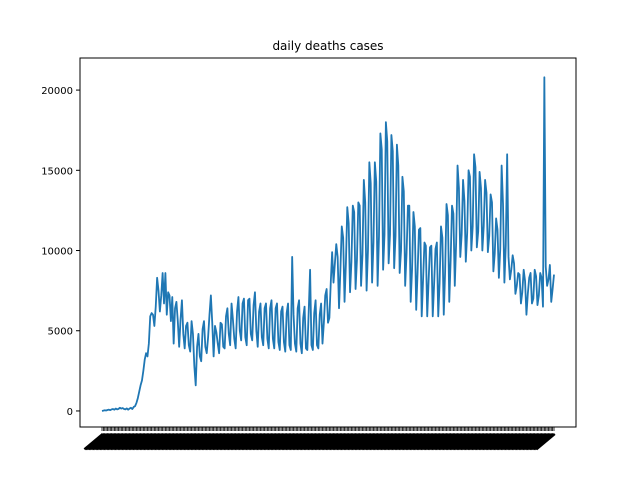 Image resolution: width=640 pixels, height=480 pixels. What do you see at coordinates (57, 171) in the screenshot?
I see `y-tick-label: 15000` at bounding box center [57, 171].